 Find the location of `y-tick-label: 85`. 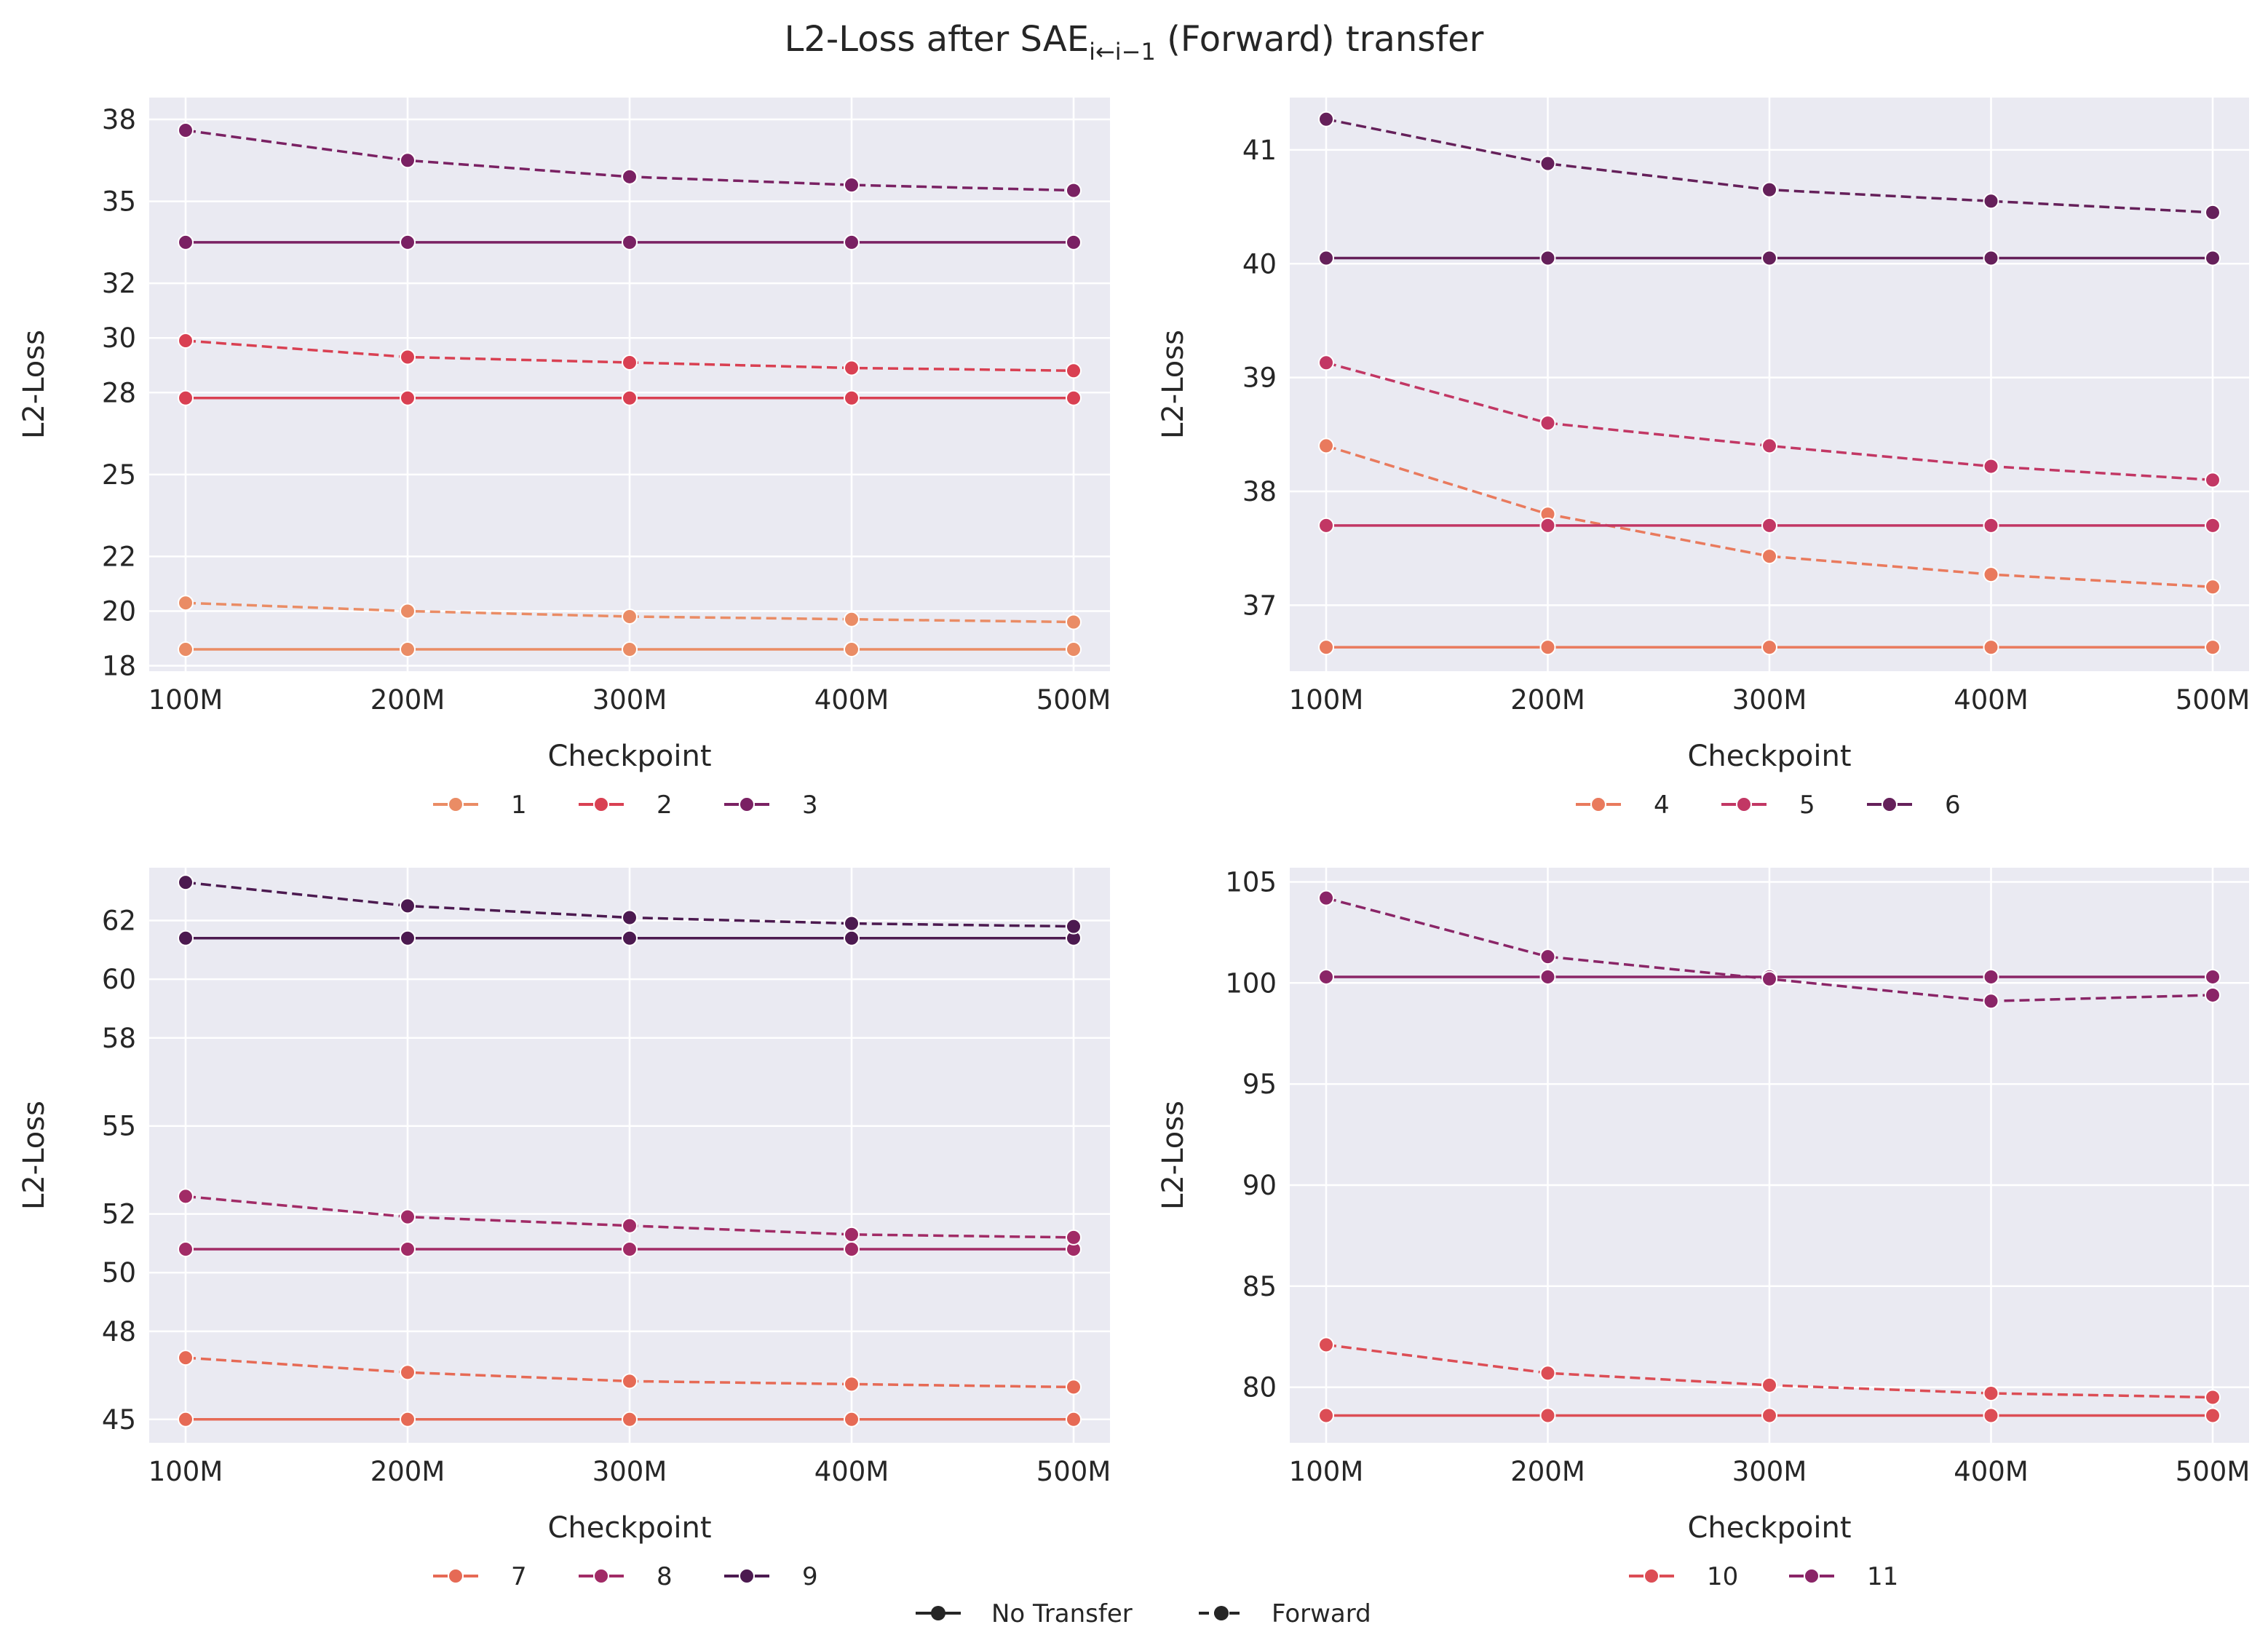

y-tick-label: 85 is located at coordinates (1259, 1286).